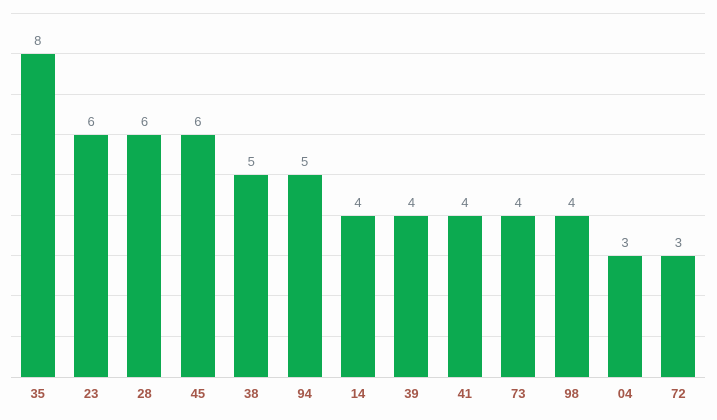  I want to click on x-tick-label-94: 94, so click(304, 393).